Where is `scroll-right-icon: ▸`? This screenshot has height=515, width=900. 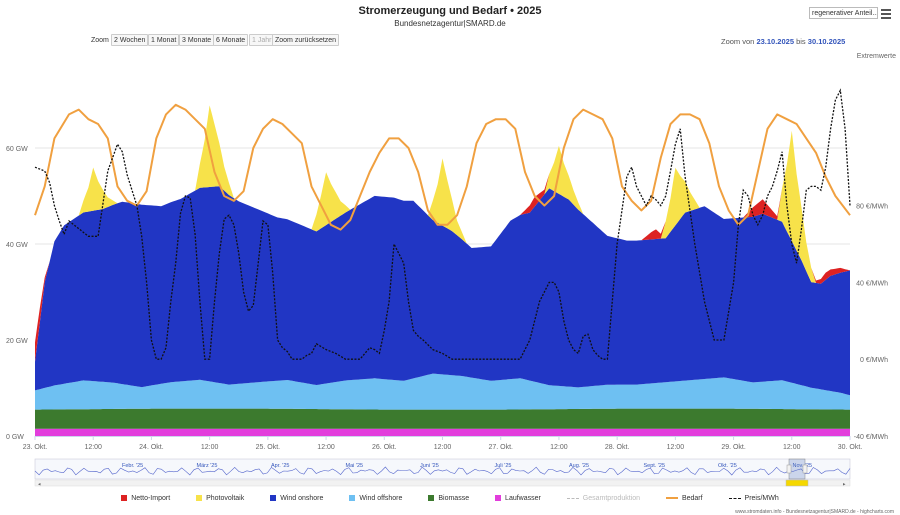
scroll-right-icon: ▸ is located at coordinates (844, 485).